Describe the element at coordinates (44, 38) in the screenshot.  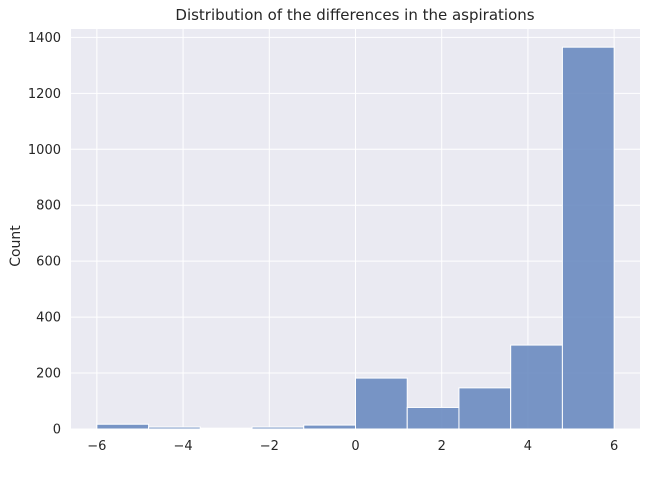
I see `y-tick-label: 1400` at that location.